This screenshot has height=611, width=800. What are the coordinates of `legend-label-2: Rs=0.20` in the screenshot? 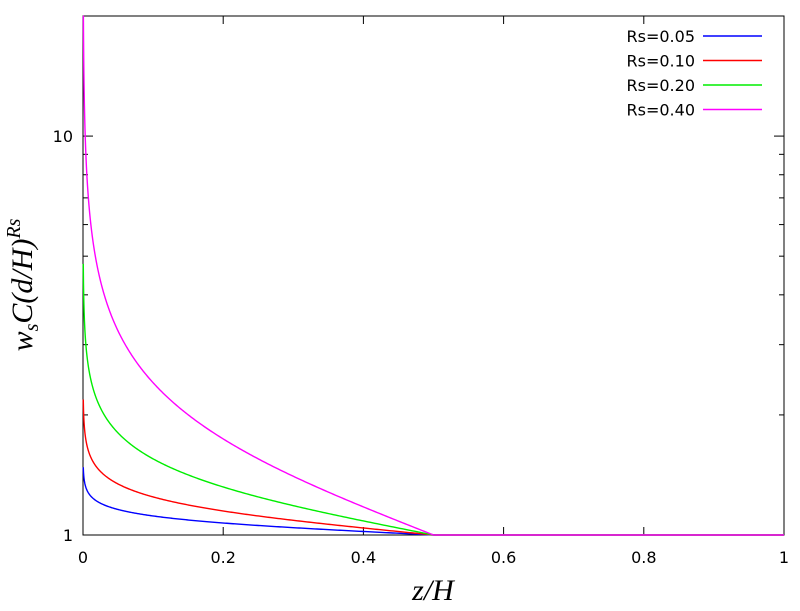 It's located at (661, 85).